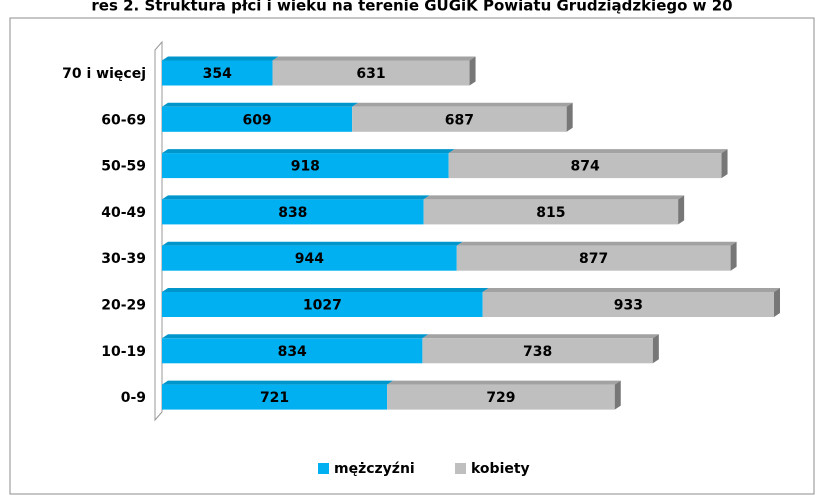 This screenshot has width=825, height=501. I want to click on y-tick-label: 70 i więcej, so click(104, 74).